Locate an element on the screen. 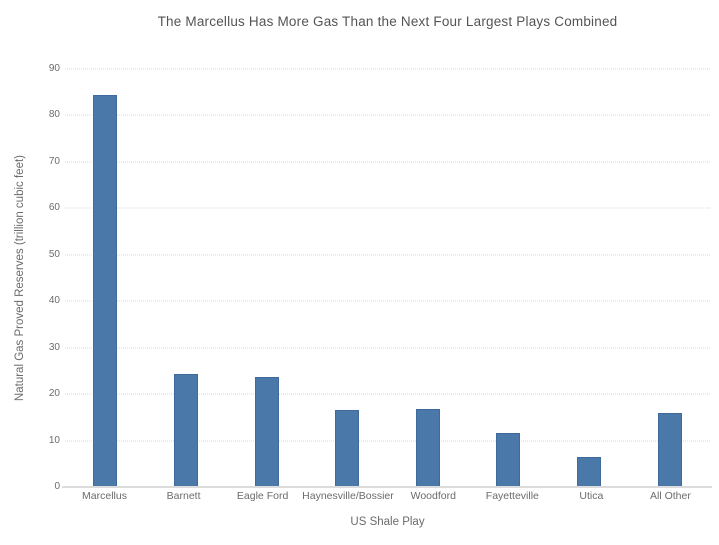  x-category-label: All Other is located at coordinates (670, 496).